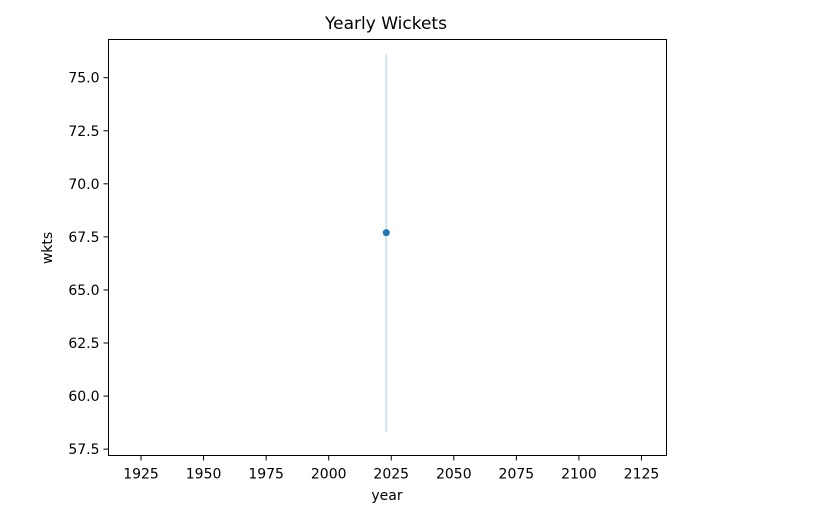 The height and width of the screenshot is (512, 820). What do you see at coordinates (83, 291) in the screenshot?
I see `y-tick-label: 65.0` at bounding box center [83, 291].